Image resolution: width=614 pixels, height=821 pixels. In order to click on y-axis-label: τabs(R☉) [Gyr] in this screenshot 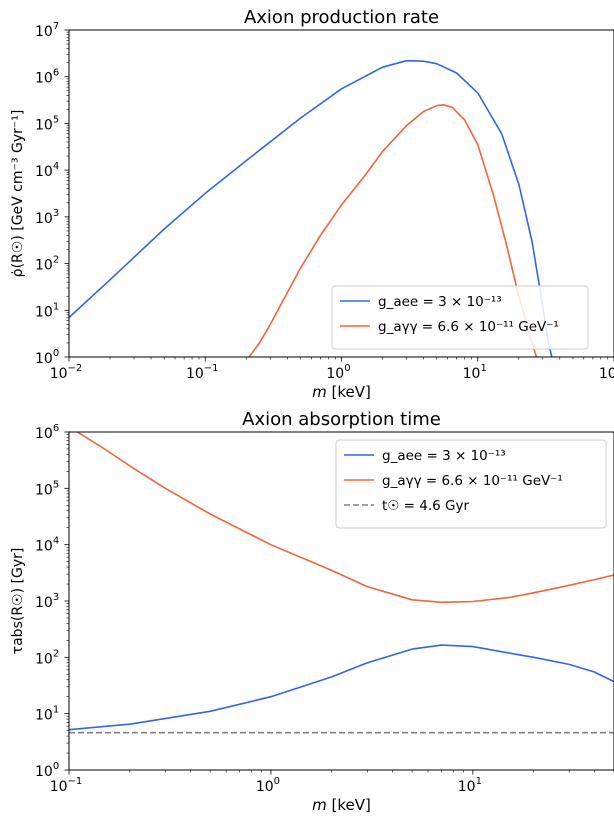, I will do `click(18, 601)`.